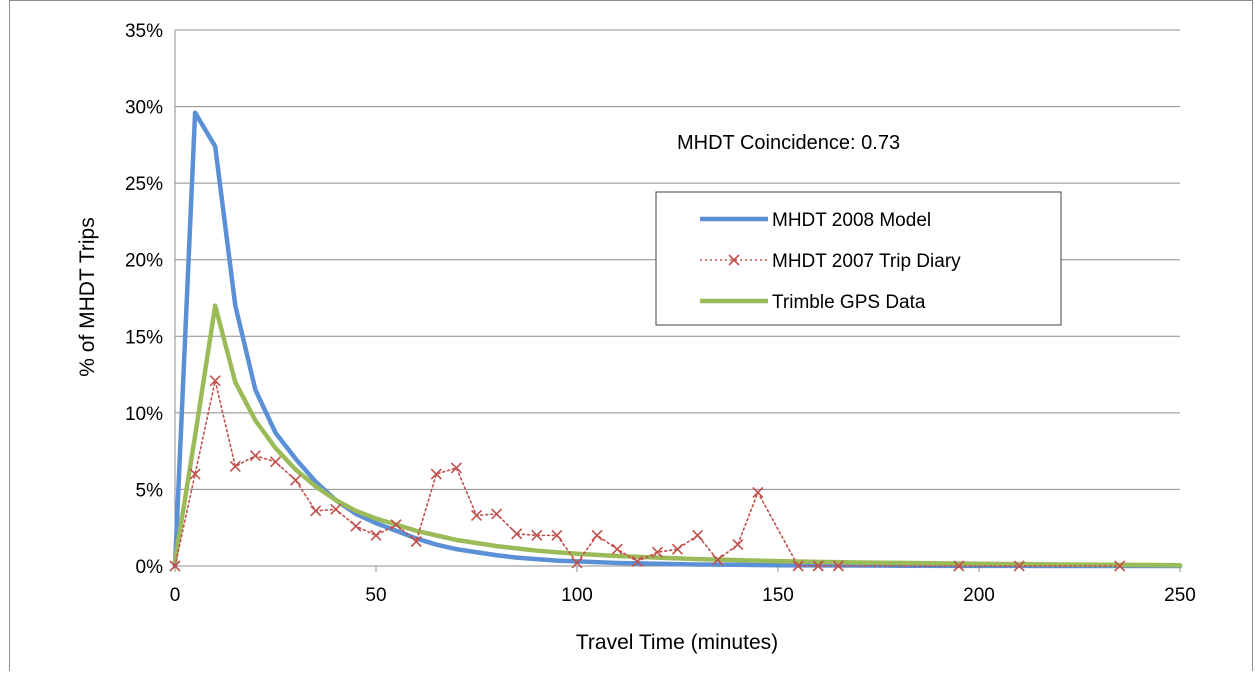  Describe the element at coordinates (734, 260) in the screenshot. I see `legend-marker-icon` at that location.